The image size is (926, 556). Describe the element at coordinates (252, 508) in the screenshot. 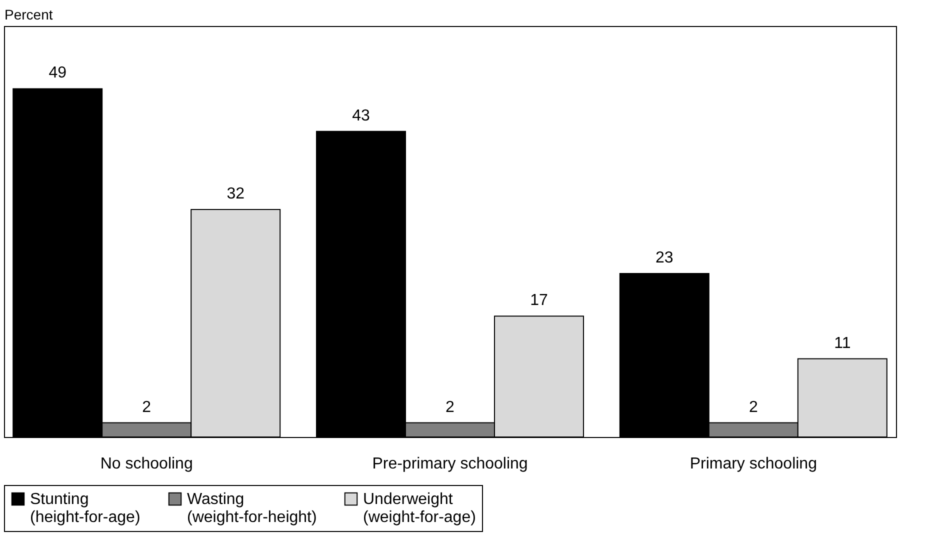

I see `legend-label: Wasting (weight-for-height)` at that location.